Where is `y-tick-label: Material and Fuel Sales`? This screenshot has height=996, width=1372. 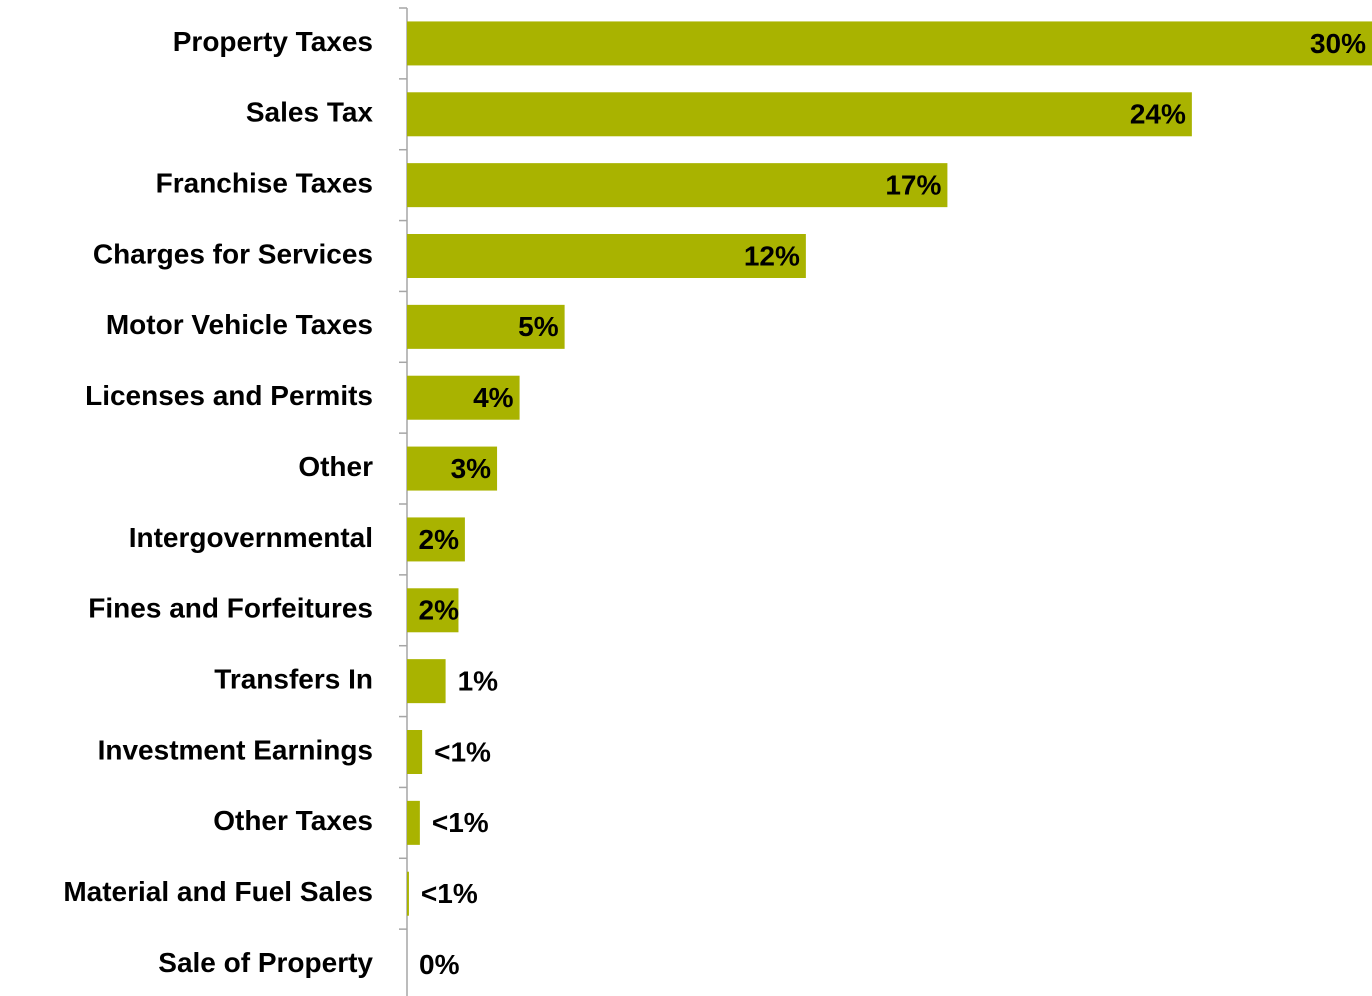 y-tick-label: Material and Fuel Sales is located at coordinates (218, 891).